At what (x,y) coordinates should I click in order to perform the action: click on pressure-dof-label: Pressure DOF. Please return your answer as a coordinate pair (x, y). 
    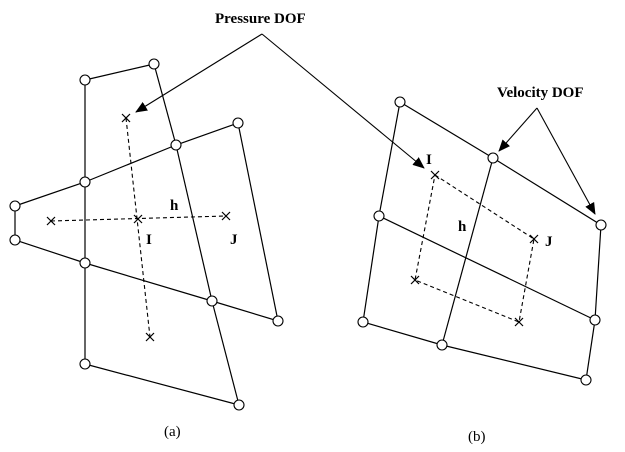
    Looking at the image, I should click on (260, 19).